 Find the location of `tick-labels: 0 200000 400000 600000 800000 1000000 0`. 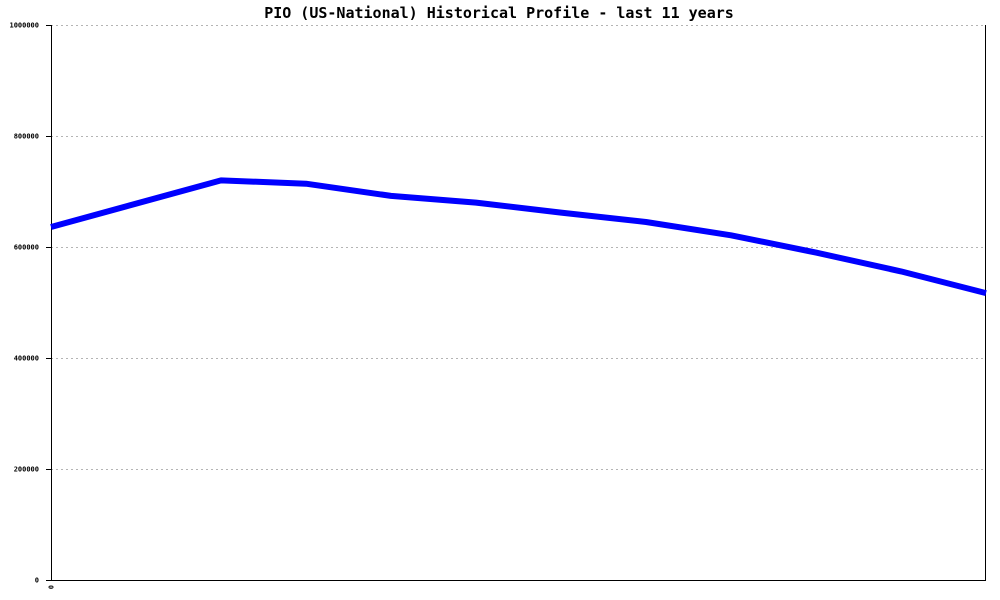

tick-labels: 0 200000 400000 600000 800000 1000000 0 is located at coordinates (32, 306).